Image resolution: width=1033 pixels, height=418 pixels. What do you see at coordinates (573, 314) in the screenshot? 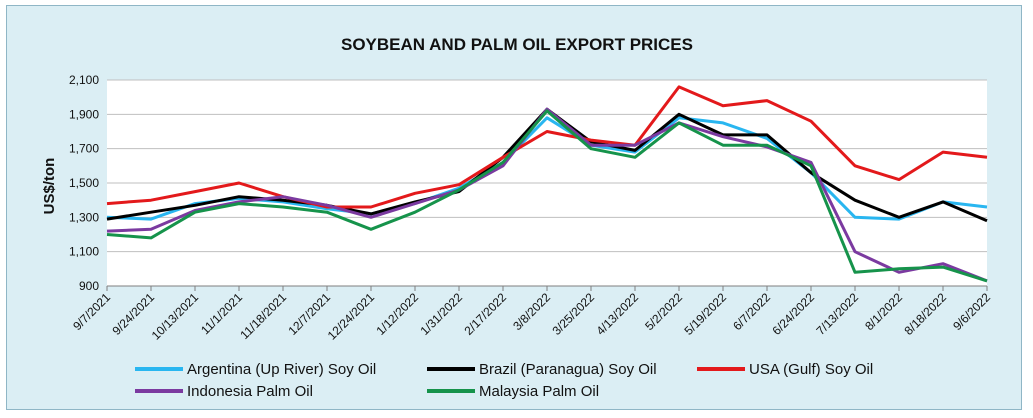
I see `x-tick-label: 3/25/2022` at bounding box center [573, 314].